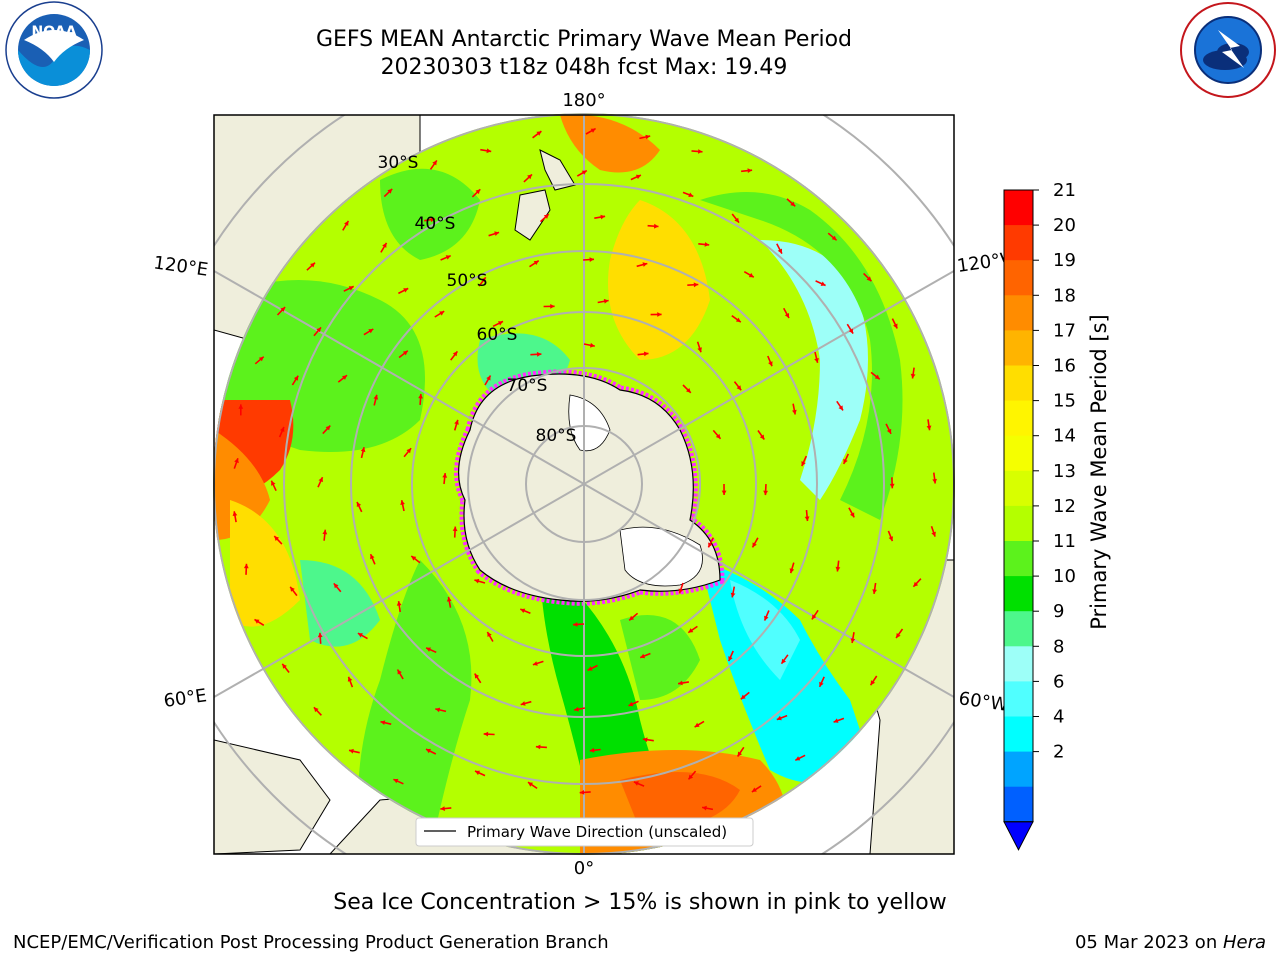  What do you see at coordinates (1064, 190) in the screenshot?
I see `colorbar-tick-label: 21` at bounding box center [1064, 190].